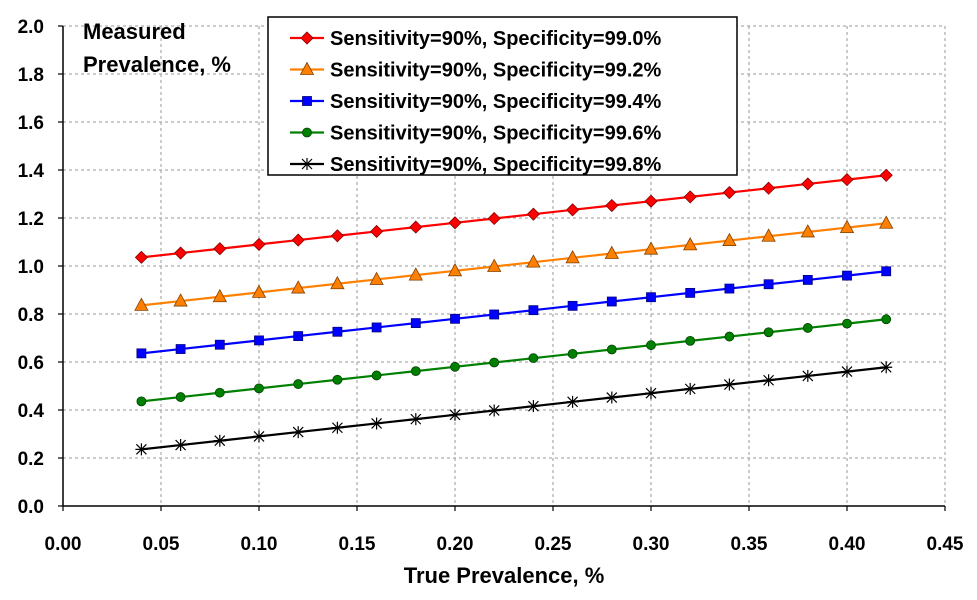 This screenshot has height=600, width=977. I want to click on legend-box, so click(502, 96).